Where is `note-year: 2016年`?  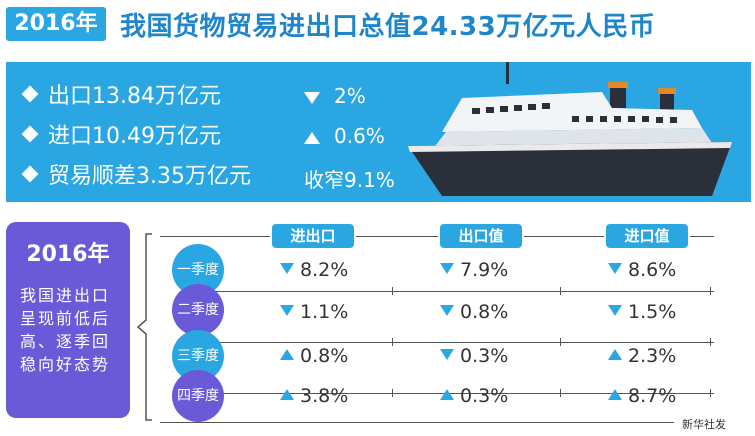
note-year: 2016年 is located at coordinates (68, 254).